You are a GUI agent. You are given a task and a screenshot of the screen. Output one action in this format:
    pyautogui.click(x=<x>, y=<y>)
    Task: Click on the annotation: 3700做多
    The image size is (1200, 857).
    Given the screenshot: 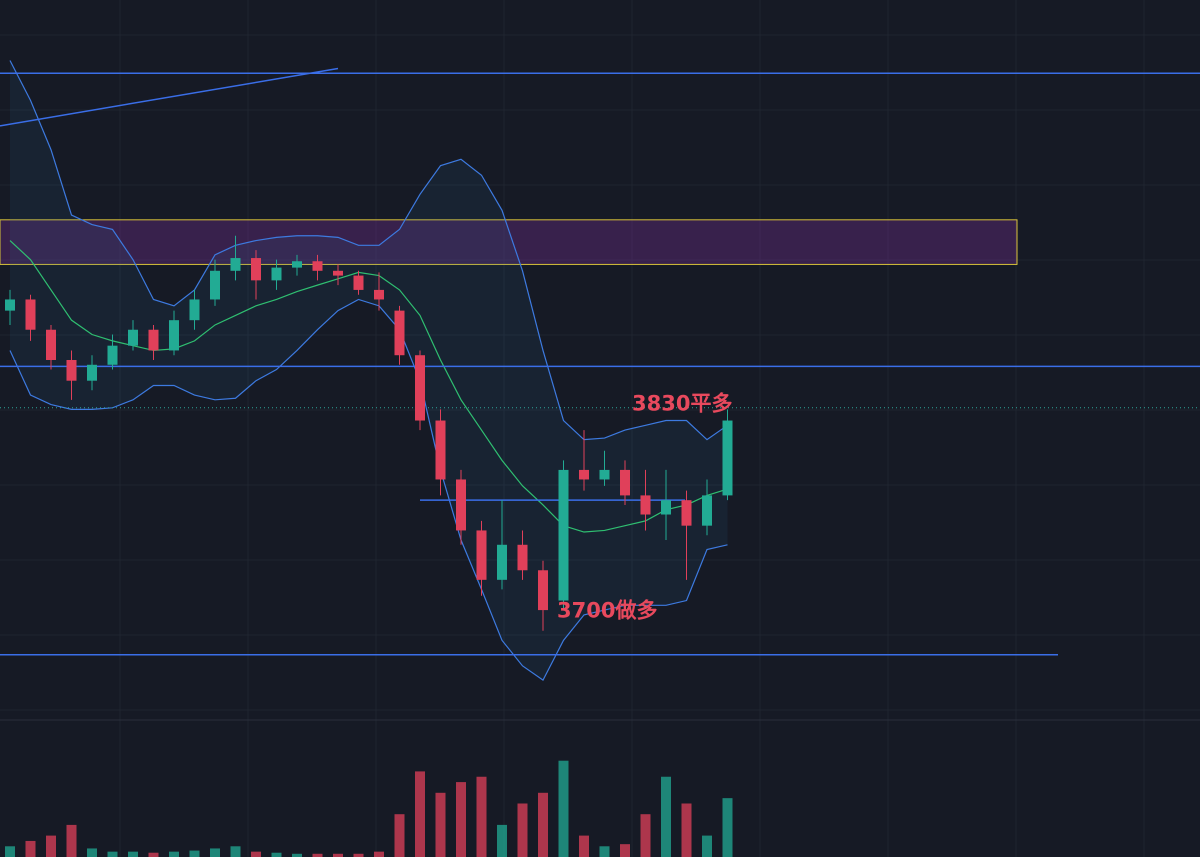 What is the action you would take?
    pyautogui.click(x=607, y=611)
    